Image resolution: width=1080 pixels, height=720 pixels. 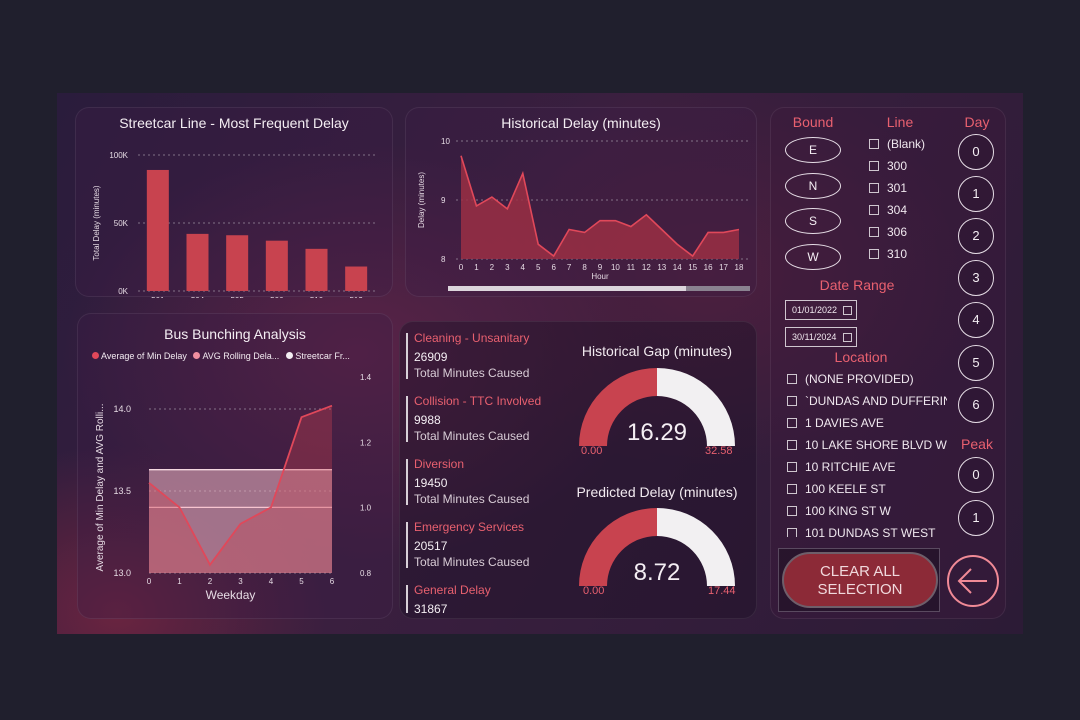 I want to click on incident-value: 9988, so click(x=427, y=420).